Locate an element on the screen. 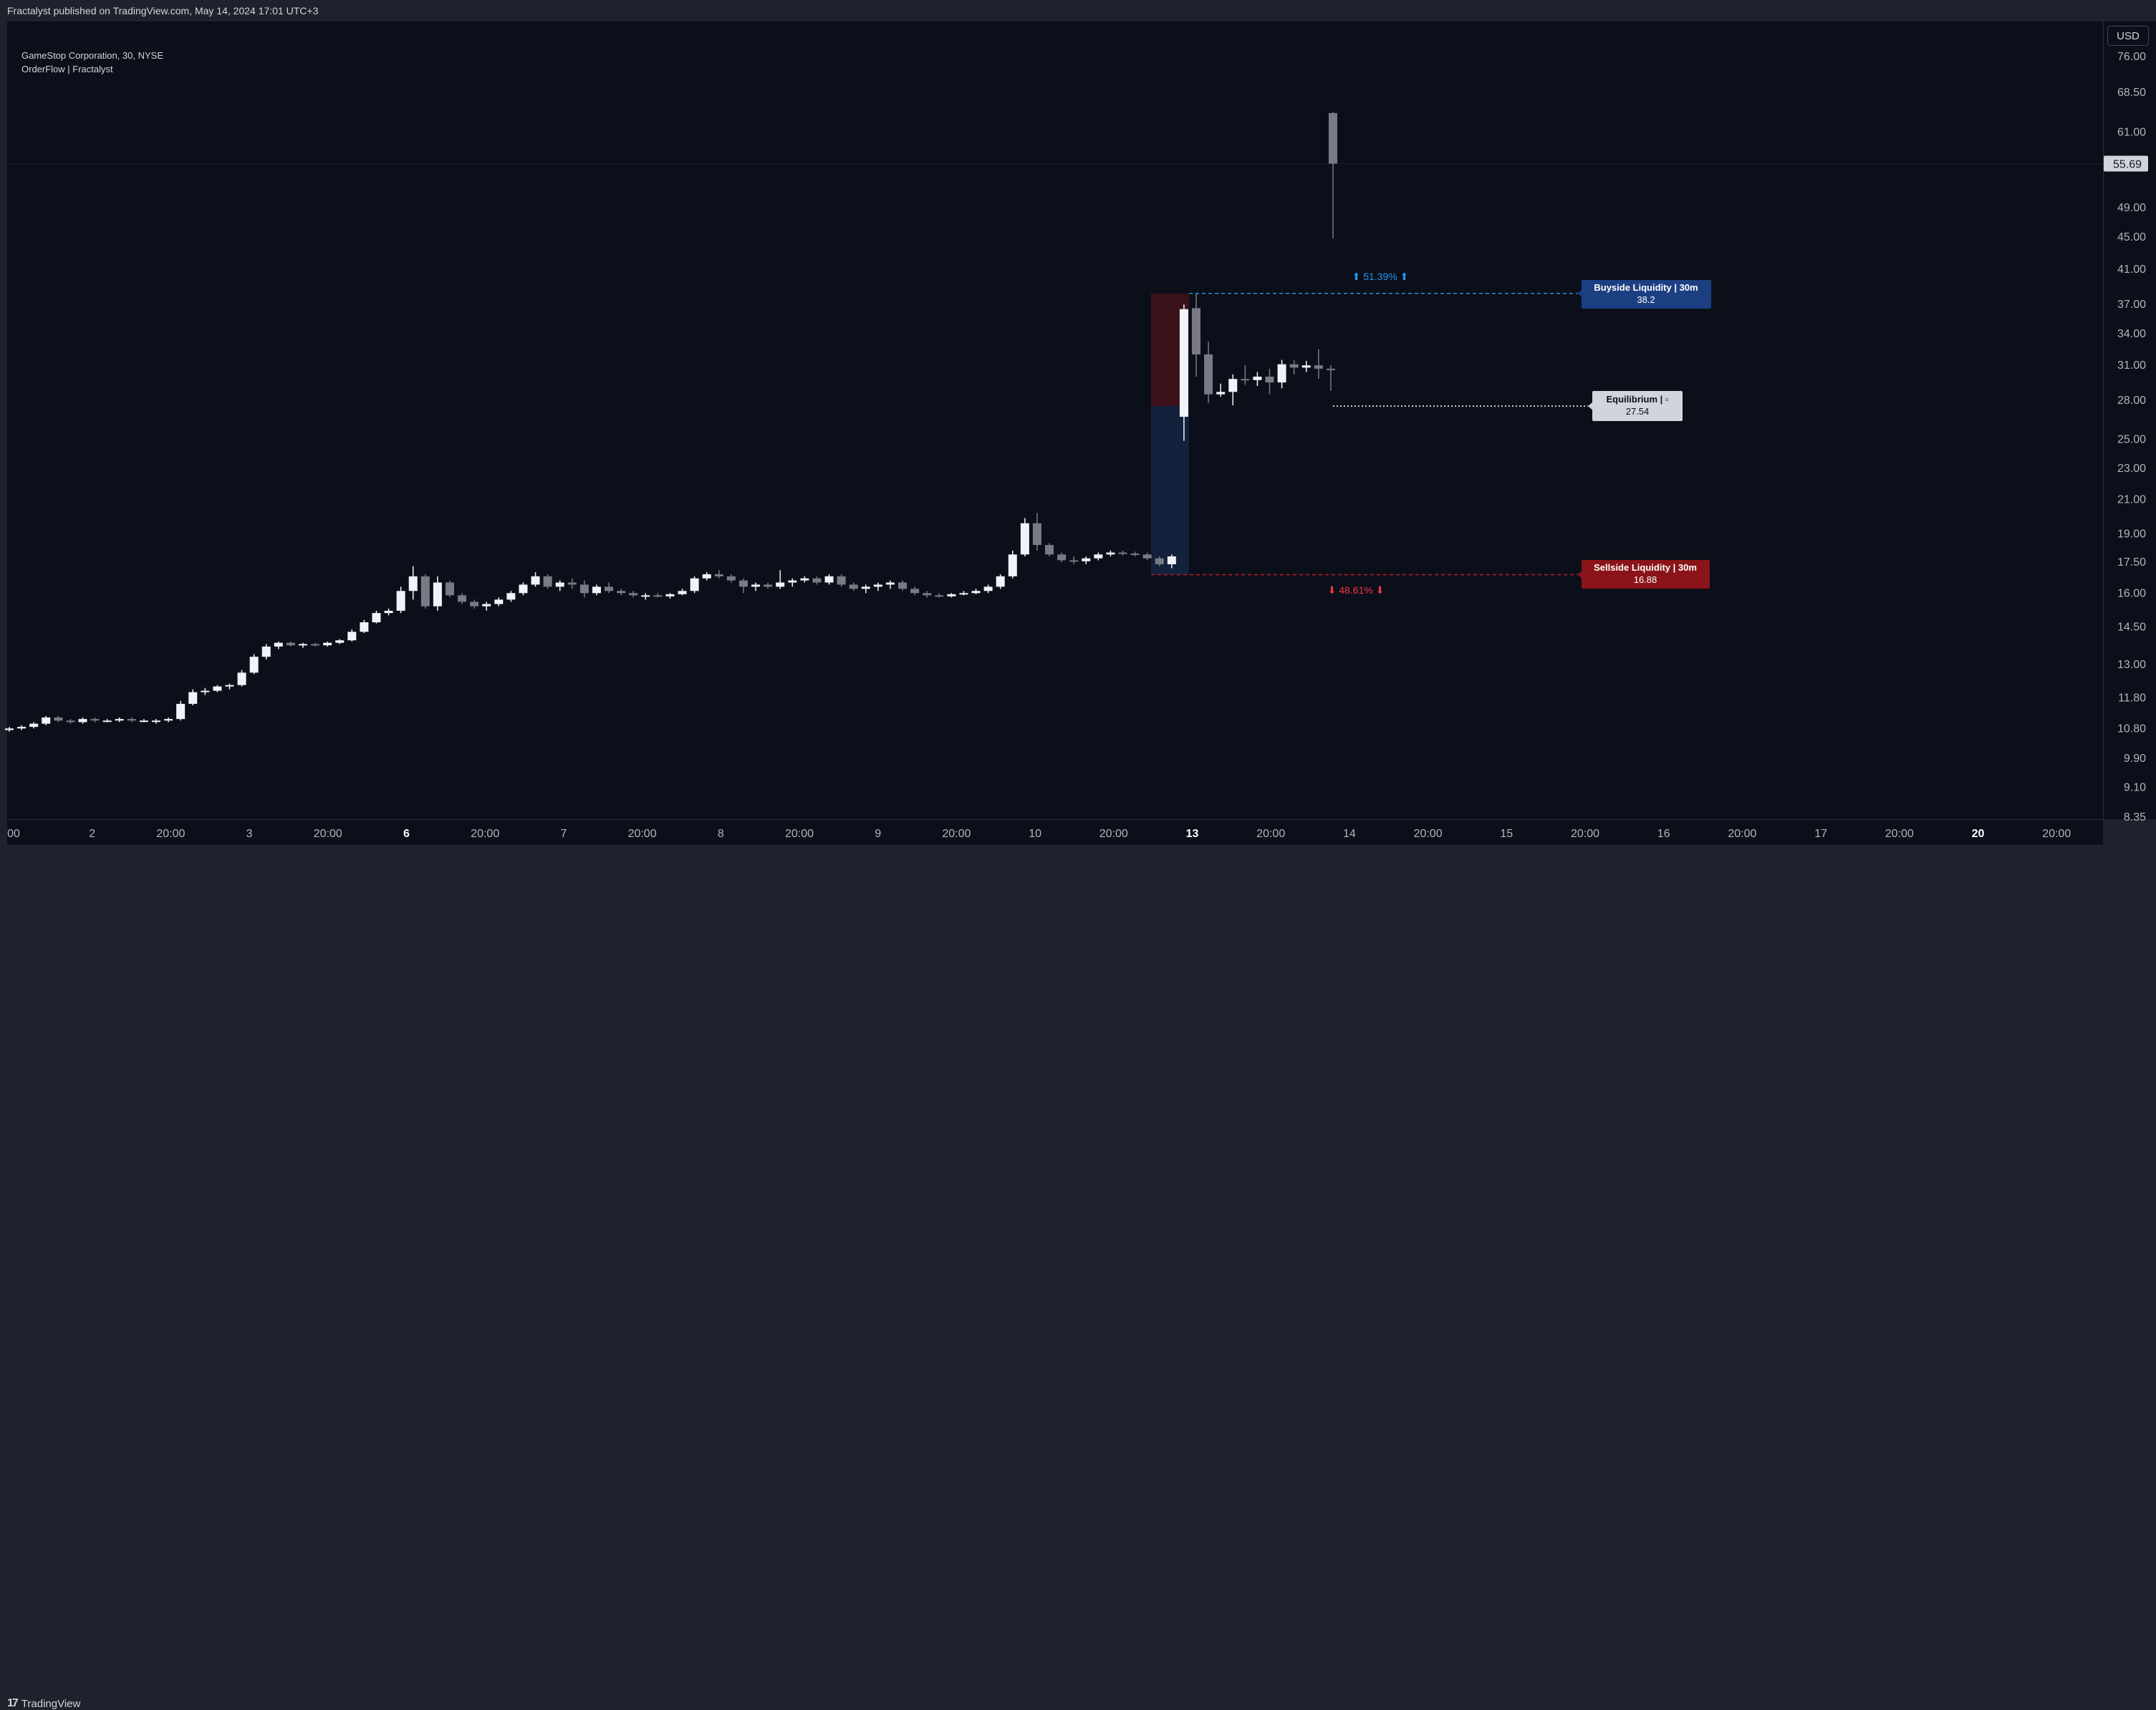 Image resolution: width=2156 pixels, height=1710 pixels. indicator-title: OrderFlow | Fractalyst is located at coordinates (67, 69).